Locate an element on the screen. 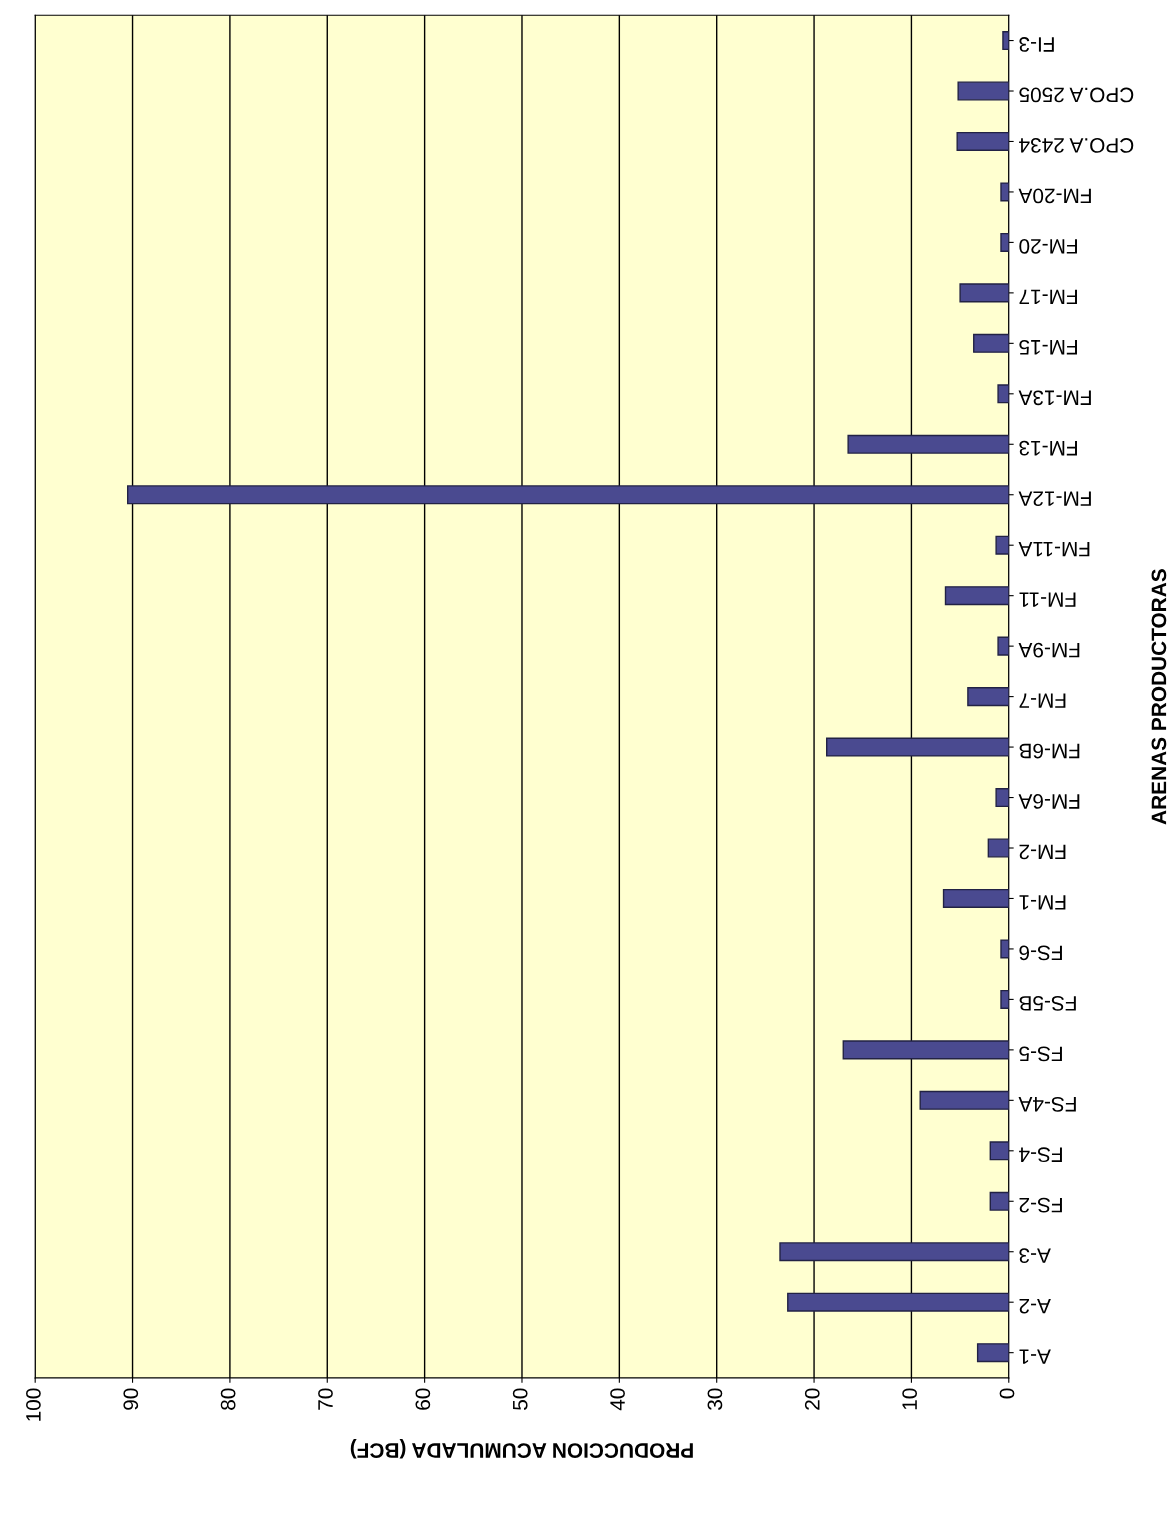 This screenshot has width=1173, height=1531. y-axis-title: ARENAS PRODUCTORAS is located at coordinates (1159, 697).